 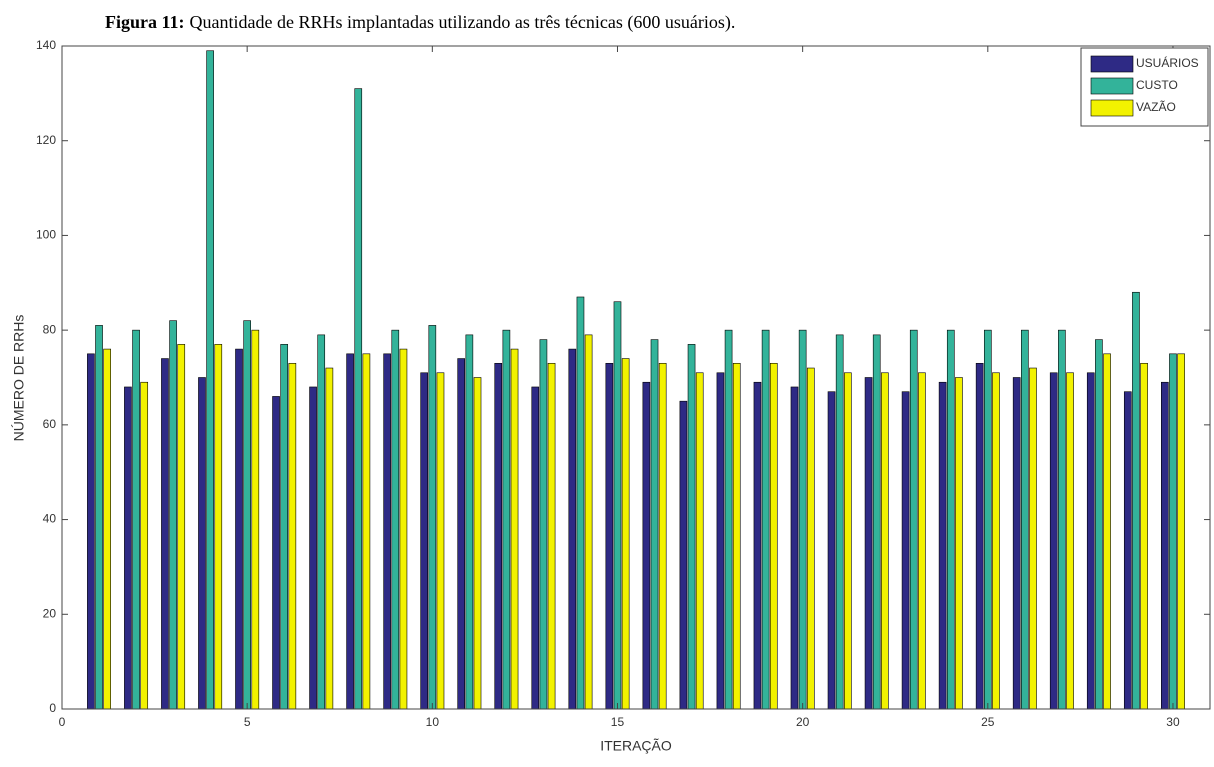 What do you see at coordinates (636, 746) in the screenshot?
I see `x-axis-label: ITERAÇÃO` at bounding box center [636, 746].